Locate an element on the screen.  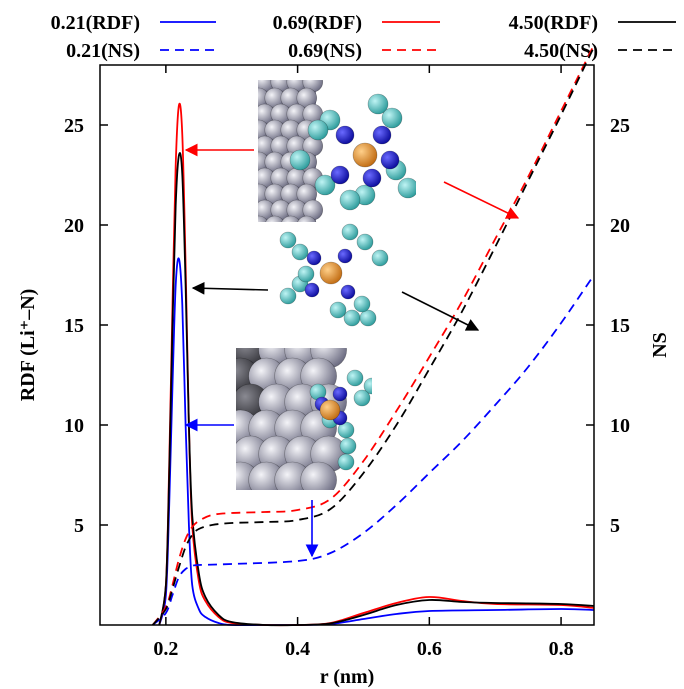
y-tick-label-left: 10 is located at coordinates (74, 426).